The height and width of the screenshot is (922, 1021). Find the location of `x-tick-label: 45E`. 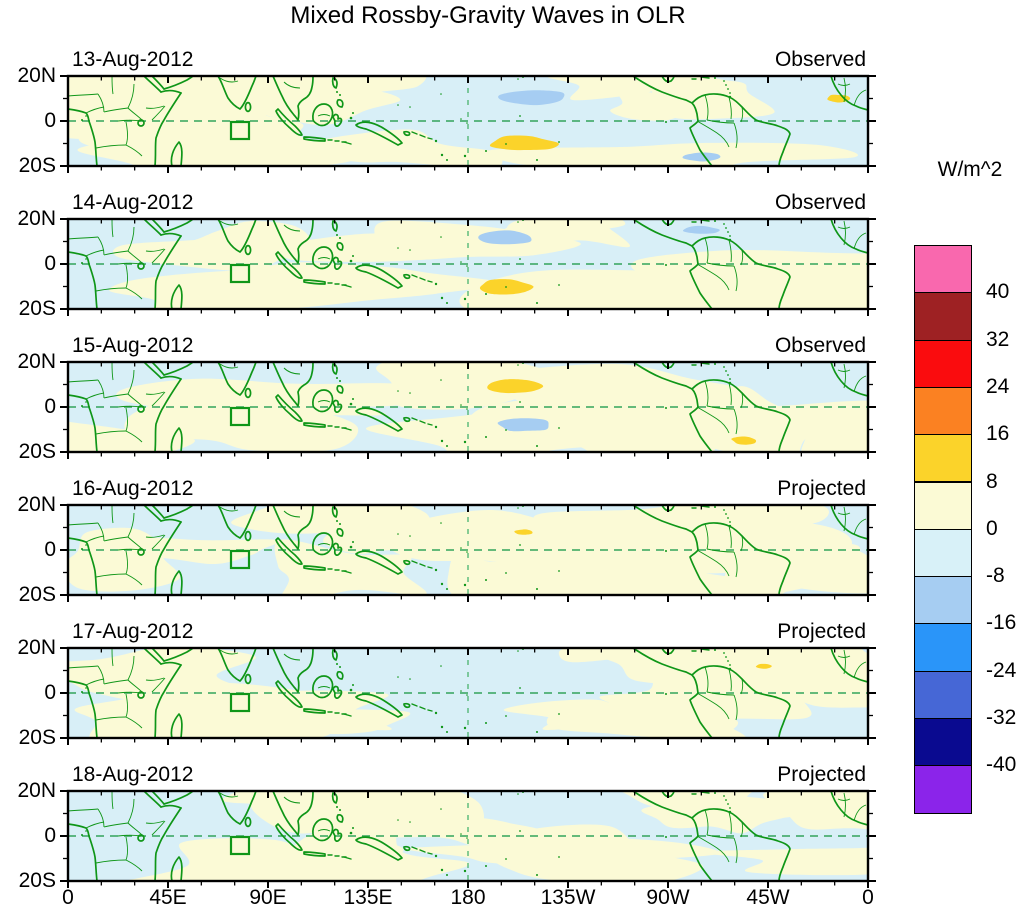

x-tick-label: 45E is located at coordinates (168, 897).